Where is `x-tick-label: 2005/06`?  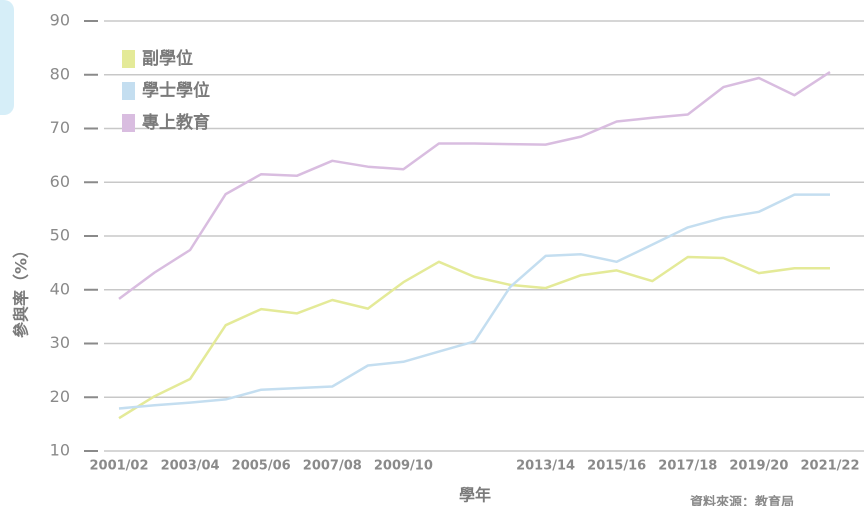 x-tick-label: 2005/06 is located at coordinates (261, 466).